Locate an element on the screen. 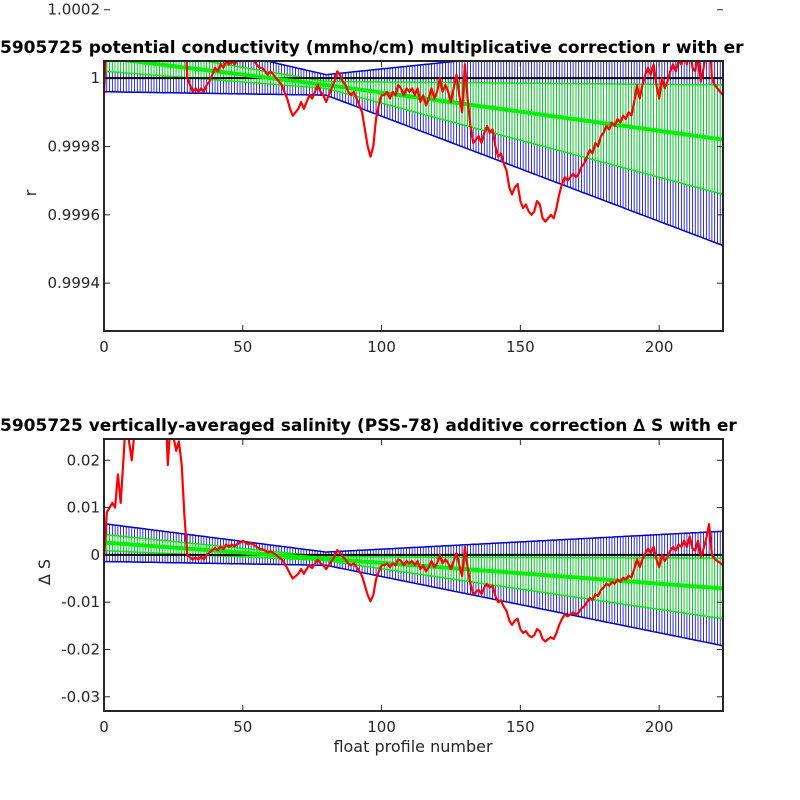 The image size is (800, 800). salinity-inner-upper-edge is located at coordinates (413, 546).